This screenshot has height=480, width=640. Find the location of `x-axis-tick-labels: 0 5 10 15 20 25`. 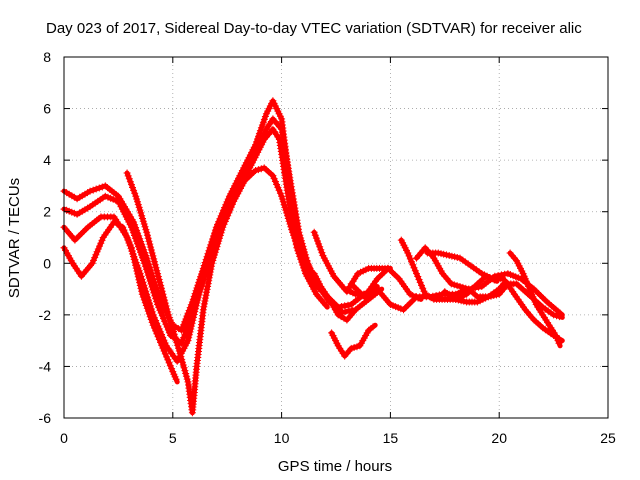

x-axis-tick-labels: 0 5 10 15 20 25 is located at coordinates (338, 438).